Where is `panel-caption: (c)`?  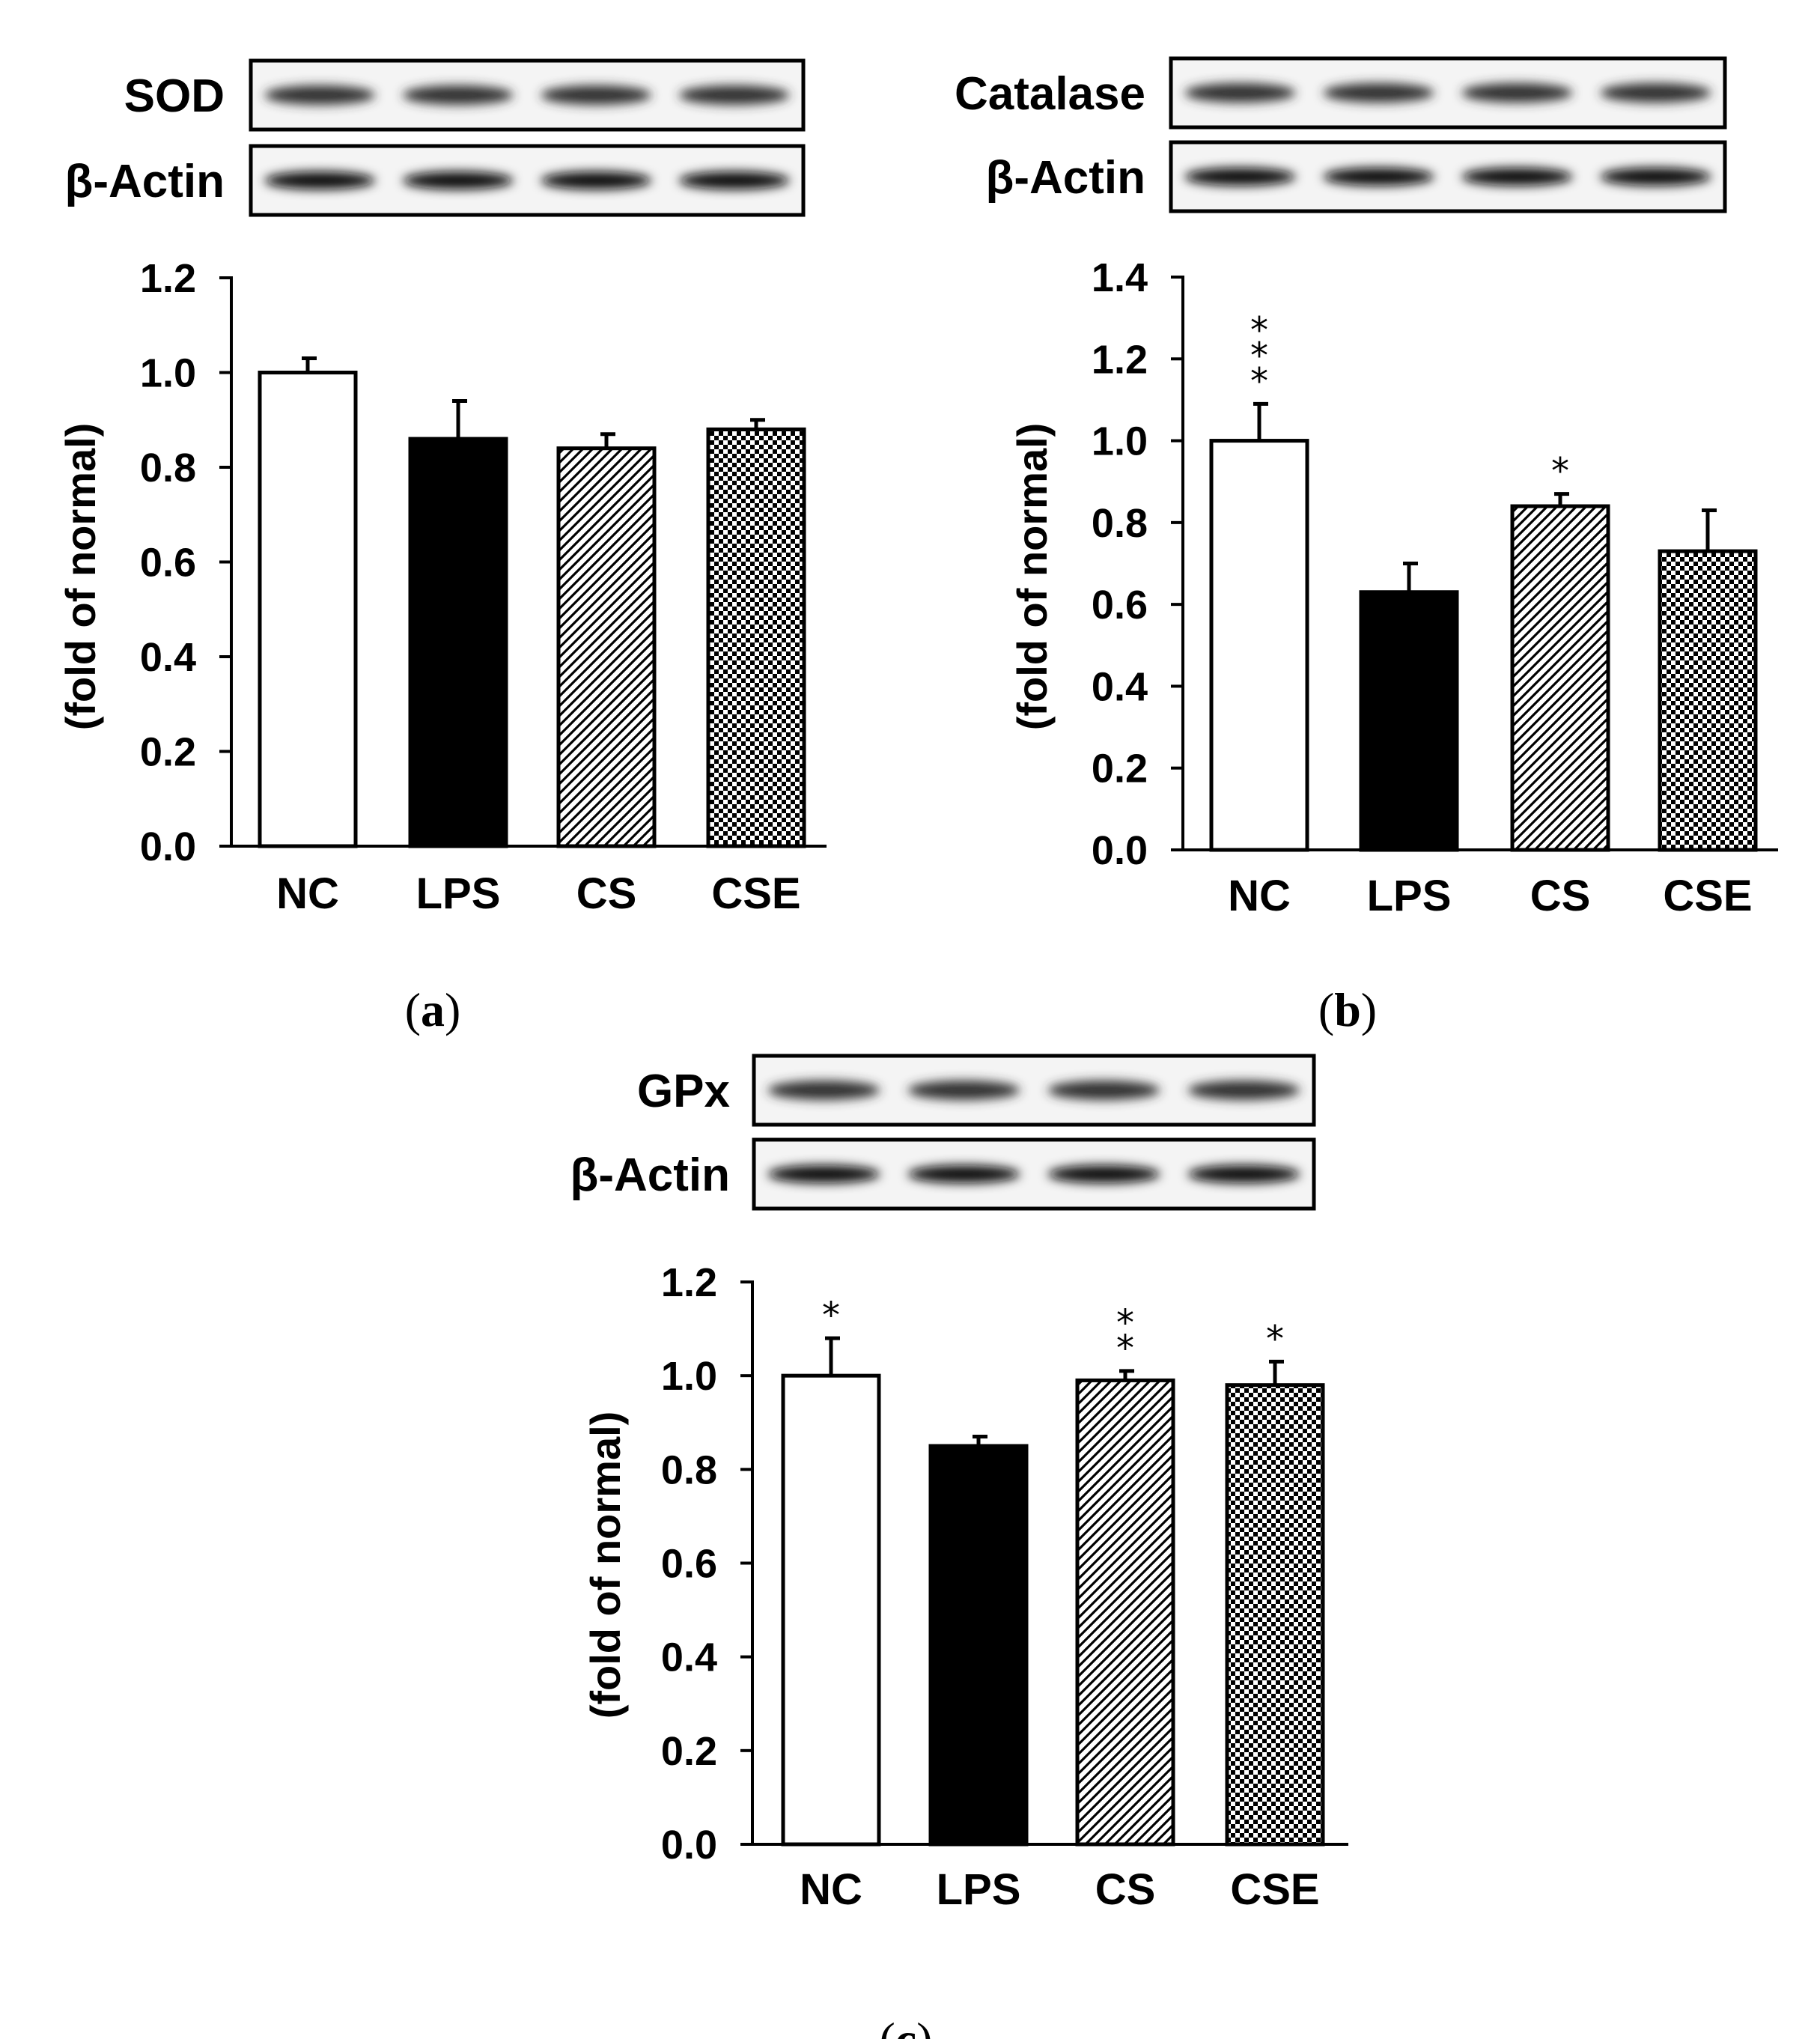 panel-caption: (c) is located at coordinates (905, 2026).